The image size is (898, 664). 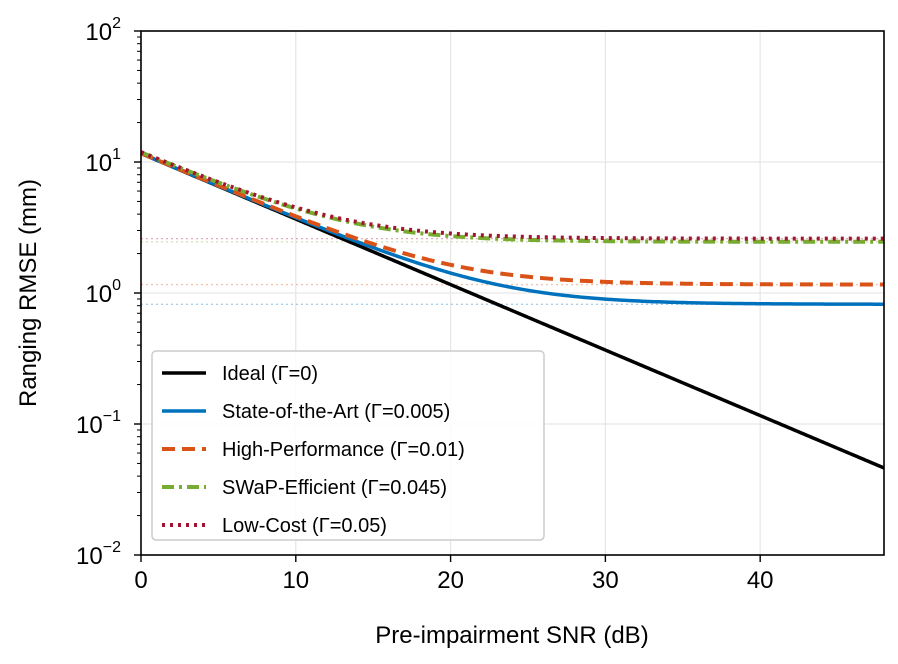 What do you see at coordinates (512, 197) in the screenshot?
I see `series-line` at bounding box center [512, 197].